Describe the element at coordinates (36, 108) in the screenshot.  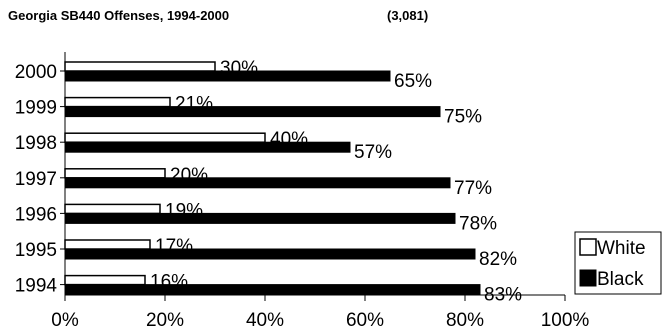
I see `y-tick-label-1999: 1999` at that location.